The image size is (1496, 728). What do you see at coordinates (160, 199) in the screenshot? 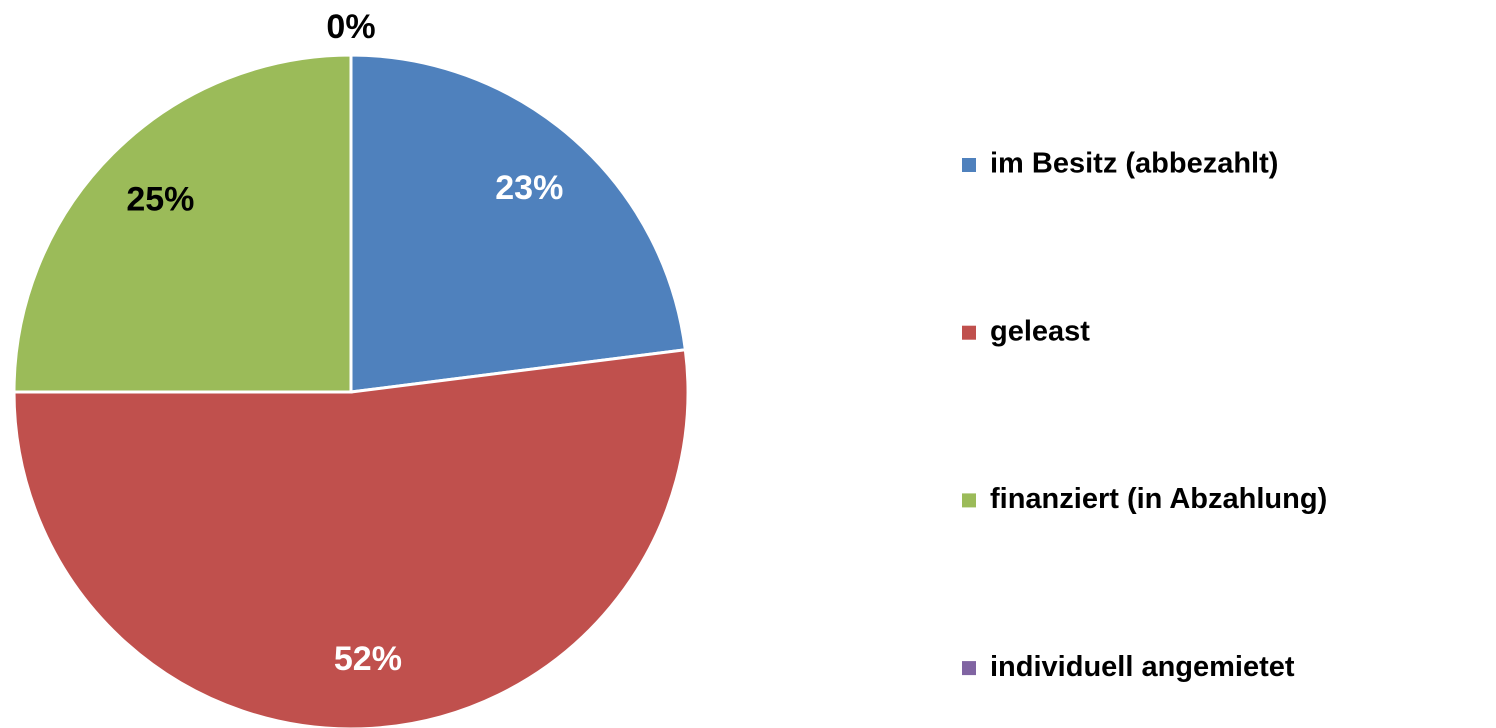
I see `data-label: 25%` at bounding box center [160, 199].